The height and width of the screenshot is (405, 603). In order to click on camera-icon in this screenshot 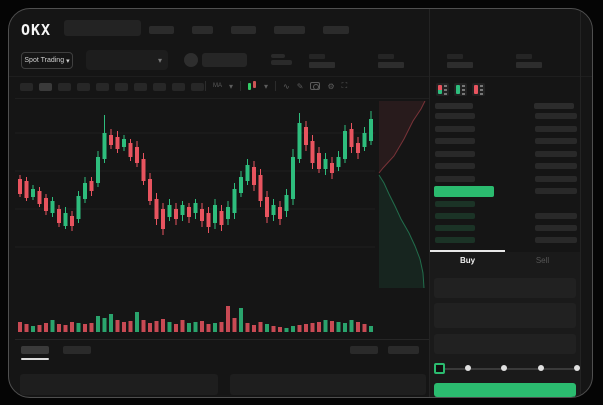, I will do `click(315, 86)`.